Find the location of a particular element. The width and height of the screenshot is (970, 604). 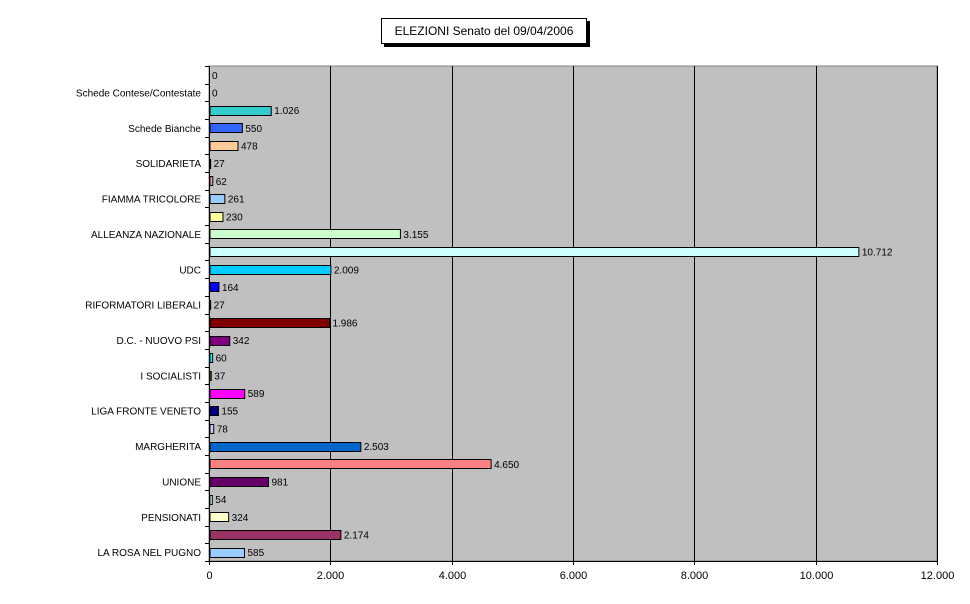

category-label: Schede Contese/Contestate is located at coordinates (139, 94).